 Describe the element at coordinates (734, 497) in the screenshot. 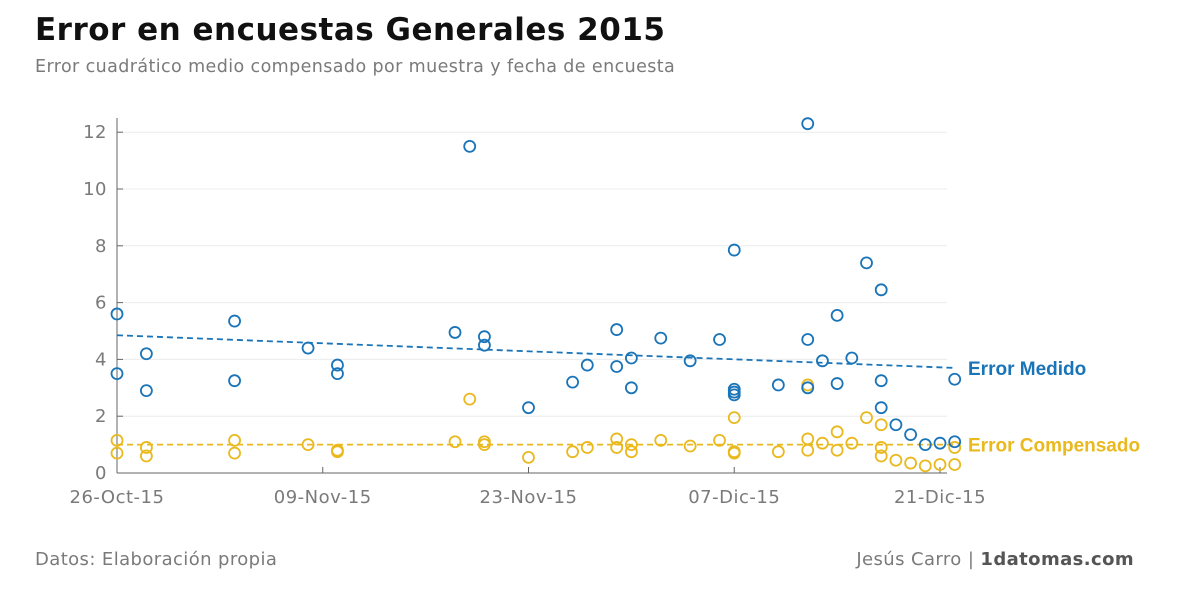

I see `x-tick-label: 07-Dic-15` at that location.